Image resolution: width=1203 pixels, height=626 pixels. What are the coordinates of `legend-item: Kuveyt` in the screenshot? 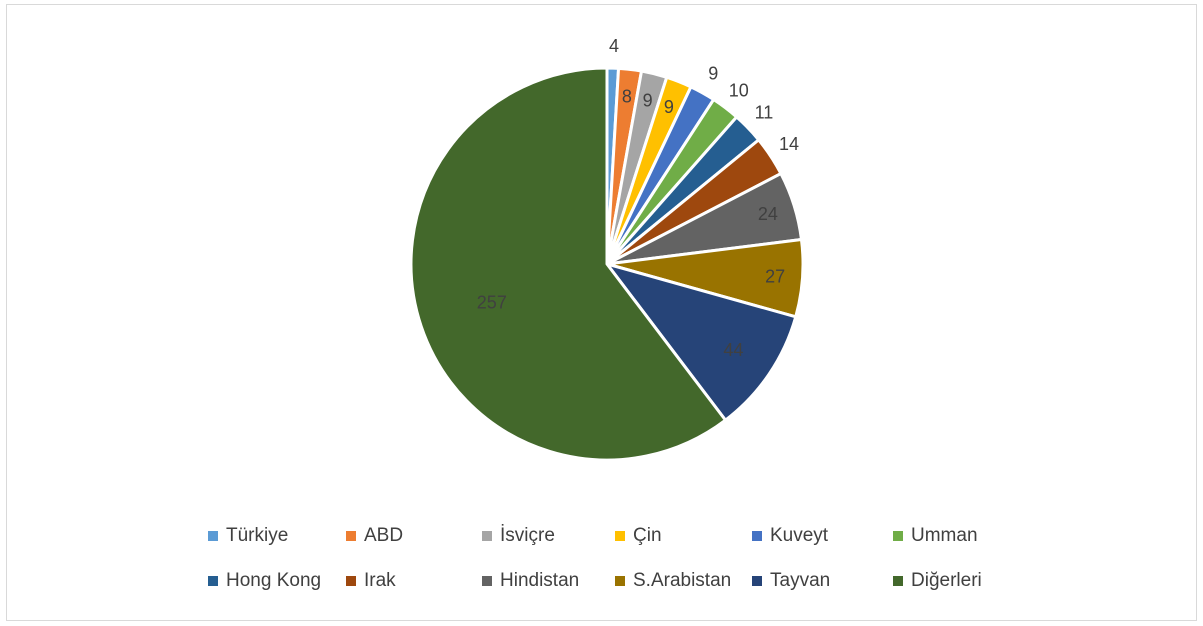 It's located at (790, 536).